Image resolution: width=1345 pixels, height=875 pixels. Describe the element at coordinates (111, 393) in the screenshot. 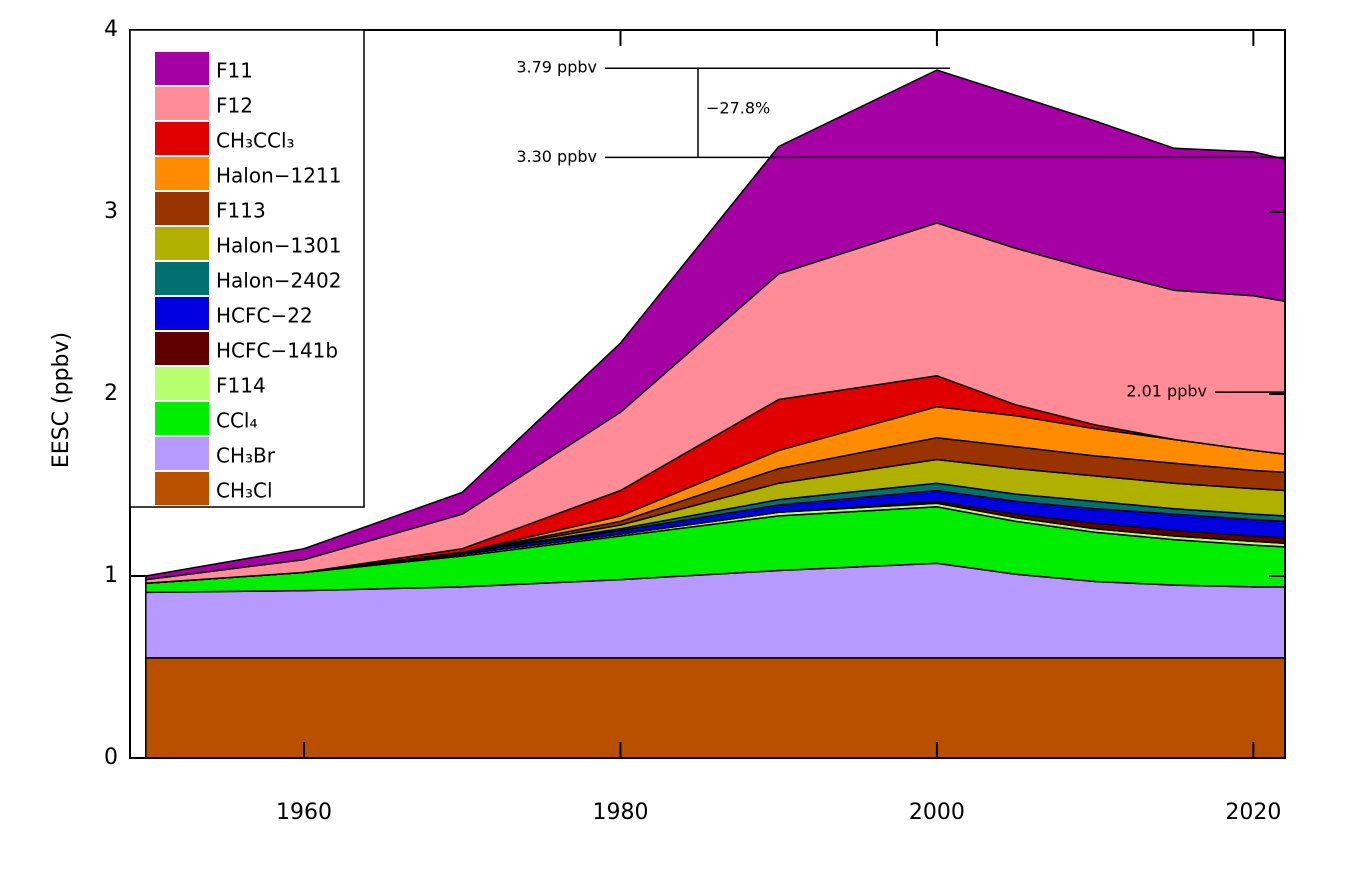

I see `y-tick-label: 2` at that location.